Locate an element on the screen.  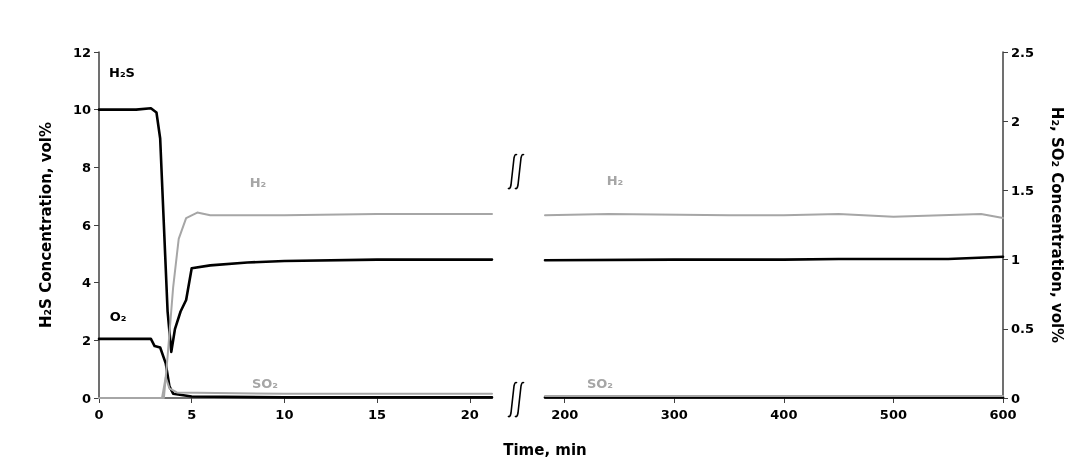
series-label: O₂ is located at coordinates (118, 316).